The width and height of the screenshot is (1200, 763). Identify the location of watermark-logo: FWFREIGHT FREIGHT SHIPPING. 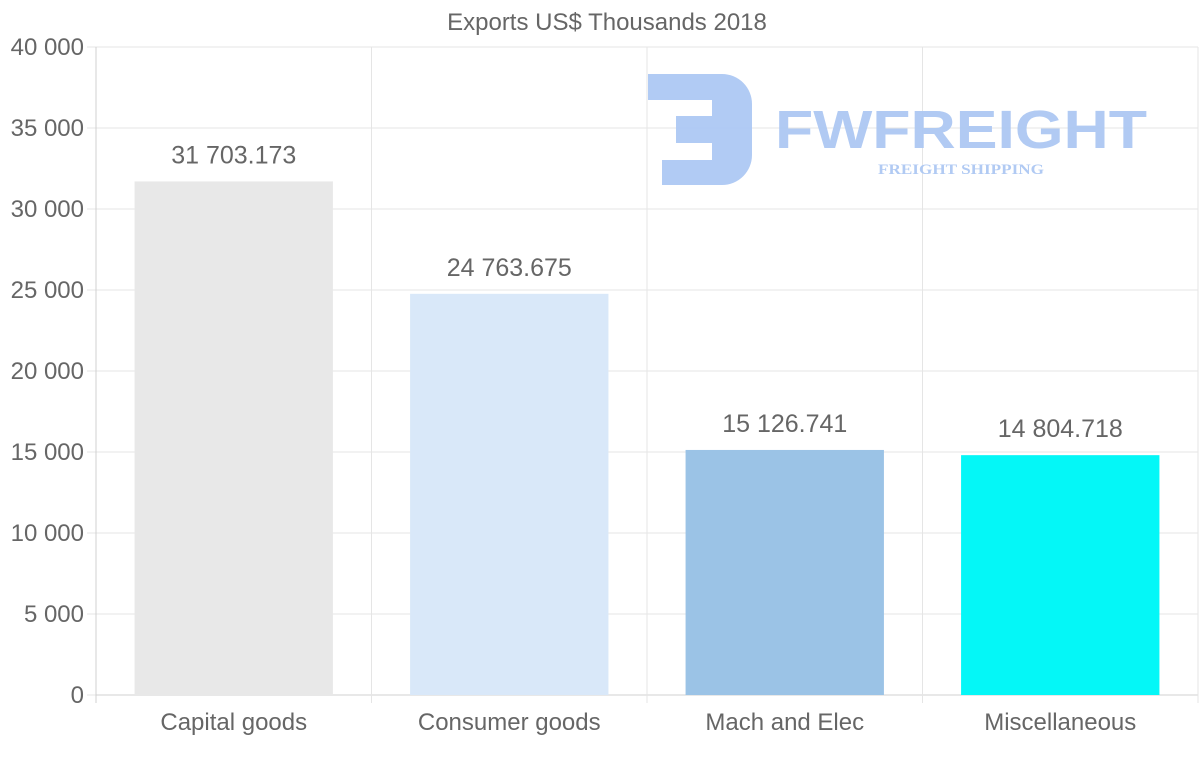
(897, 129).